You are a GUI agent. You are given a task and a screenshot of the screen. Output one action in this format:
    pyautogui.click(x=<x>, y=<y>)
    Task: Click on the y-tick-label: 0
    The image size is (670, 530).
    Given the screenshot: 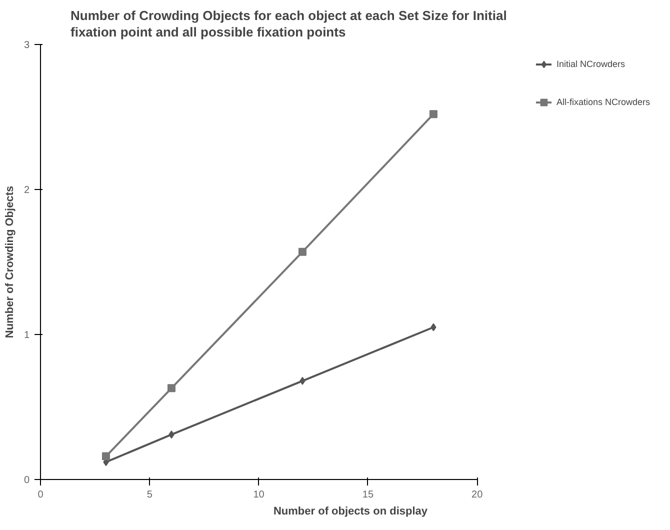 What is the action you would take?
    pyautogui.click(x=27, y=480)
    